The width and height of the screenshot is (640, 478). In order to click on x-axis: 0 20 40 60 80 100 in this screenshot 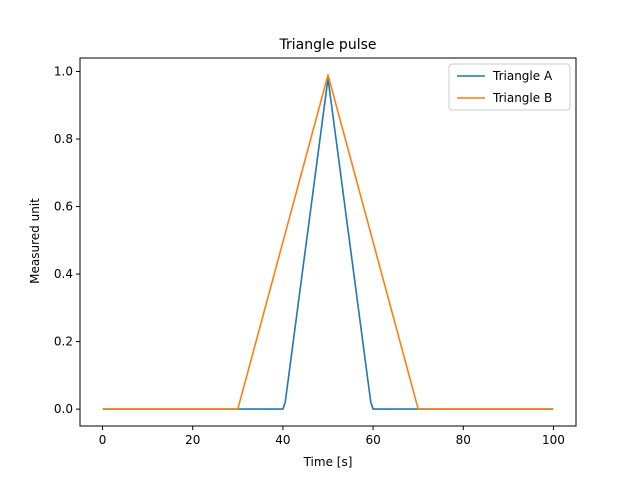, I will do `click(332, 436)`.